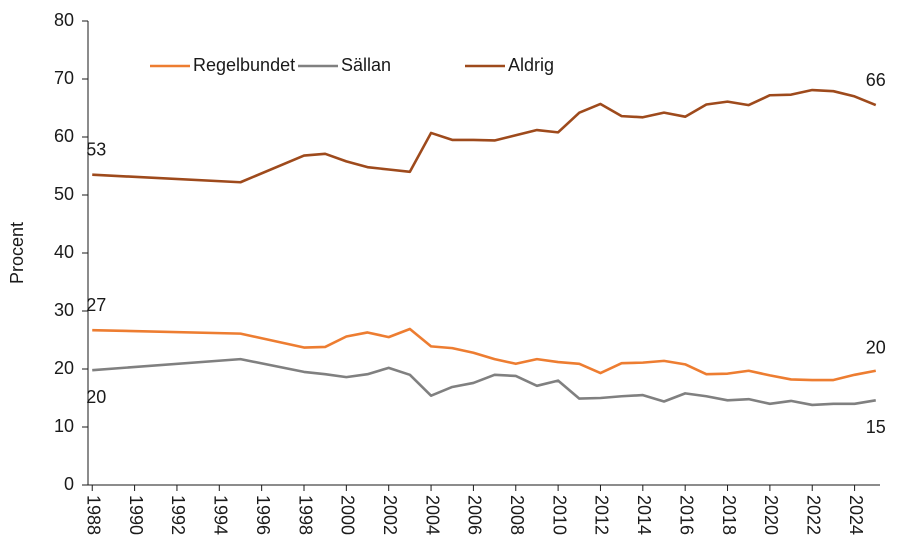 Image resolution: width=901 pixels, height=546 pixels. What do you see at coordinates (96, 149) in the screenshot?
I see `start-label: 53` at bounding box center [96, 149].